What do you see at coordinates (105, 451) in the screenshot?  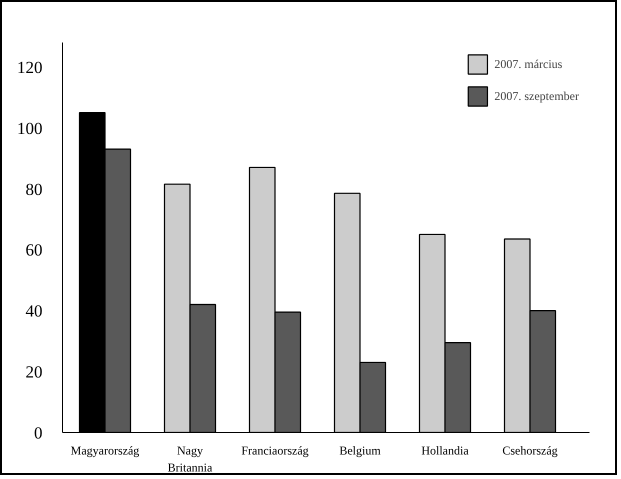 I see `x-tick-label: Magyarország` at bounding box center [105, 451].